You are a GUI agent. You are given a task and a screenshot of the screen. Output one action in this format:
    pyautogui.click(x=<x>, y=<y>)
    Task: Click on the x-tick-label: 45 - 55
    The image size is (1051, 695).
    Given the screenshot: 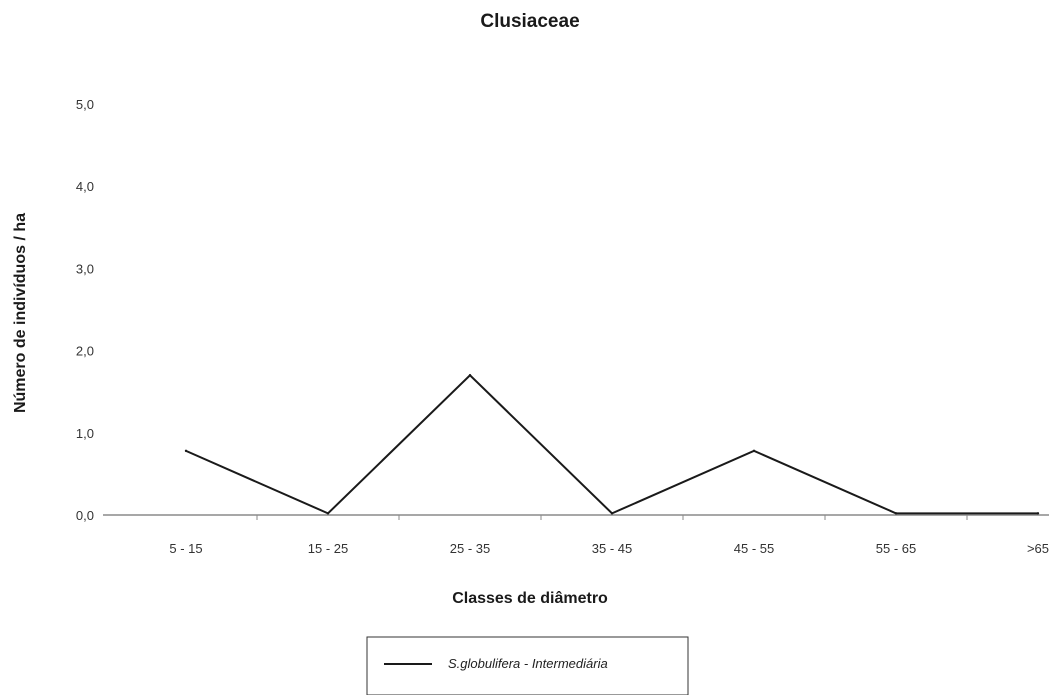 What is the action you would take?
    pyautogui.click(x=754, y=548)
    